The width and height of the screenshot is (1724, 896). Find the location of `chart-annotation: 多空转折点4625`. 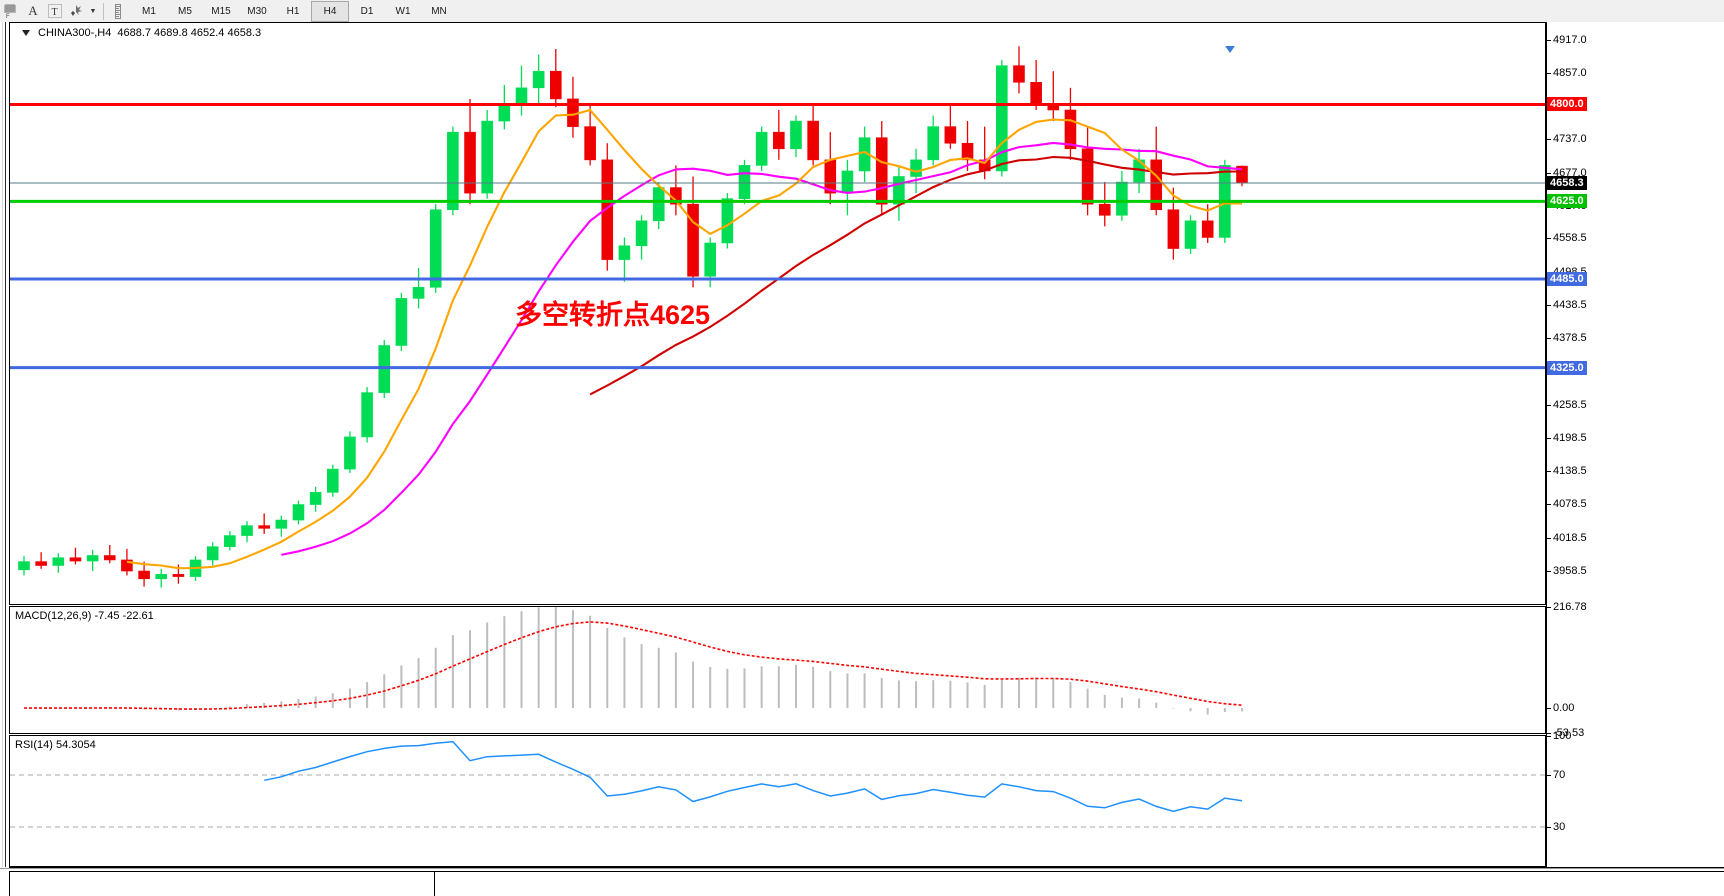

chart-annotation: 多空转折点4625 is located at coordinates (613, 315).